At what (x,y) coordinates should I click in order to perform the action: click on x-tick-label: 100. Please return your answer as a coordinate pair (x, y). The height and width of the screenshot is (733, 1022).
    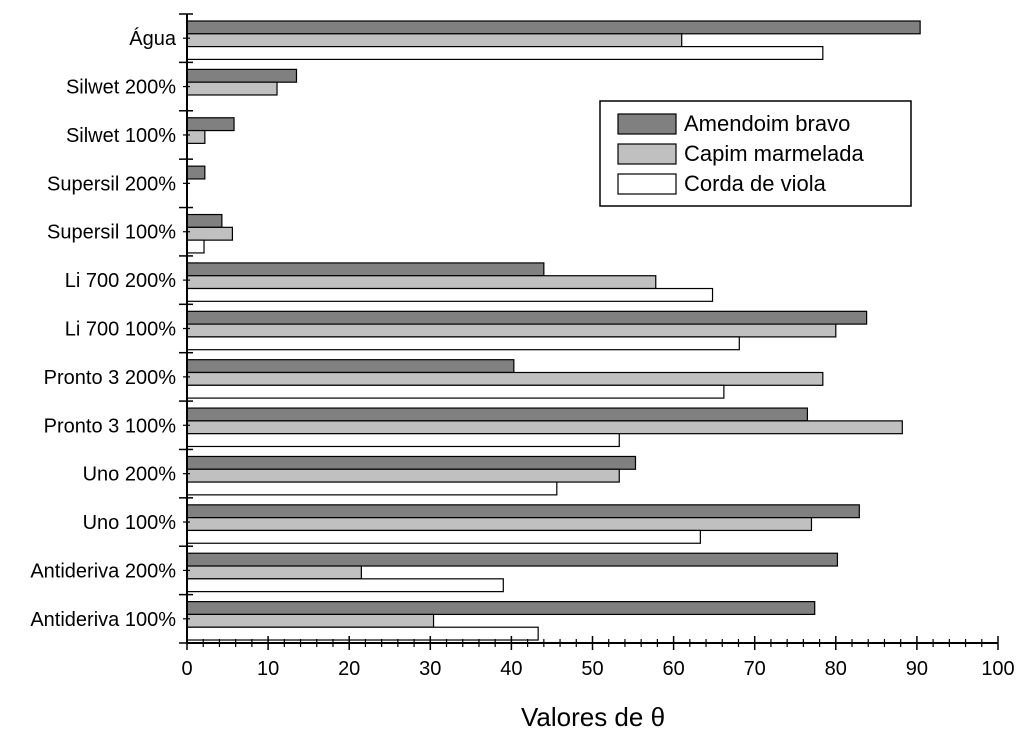
    Looking at the image, I should click on (997, 669).